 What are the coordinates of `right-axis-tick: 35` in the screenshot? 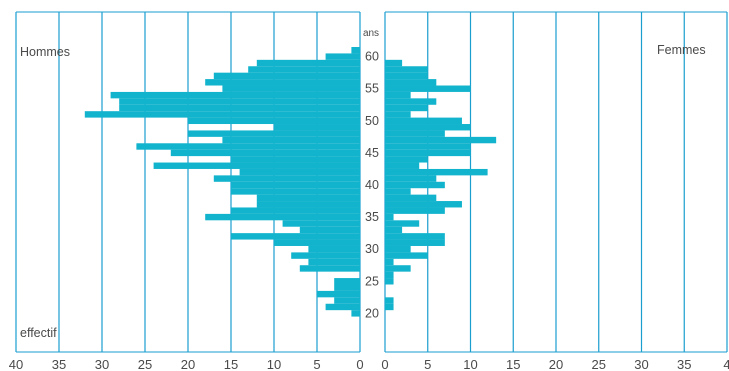 It's located at (684, 364).